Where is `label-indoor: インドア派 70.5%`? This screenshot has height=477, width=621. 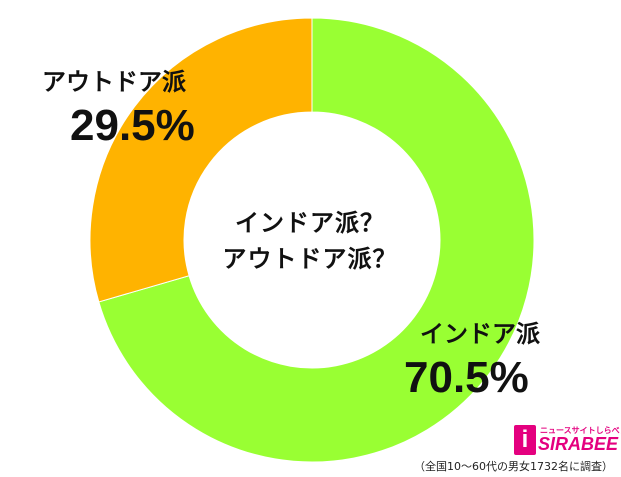 label-indoor: インドア派 70.5% is located at coordinates (472, 358).